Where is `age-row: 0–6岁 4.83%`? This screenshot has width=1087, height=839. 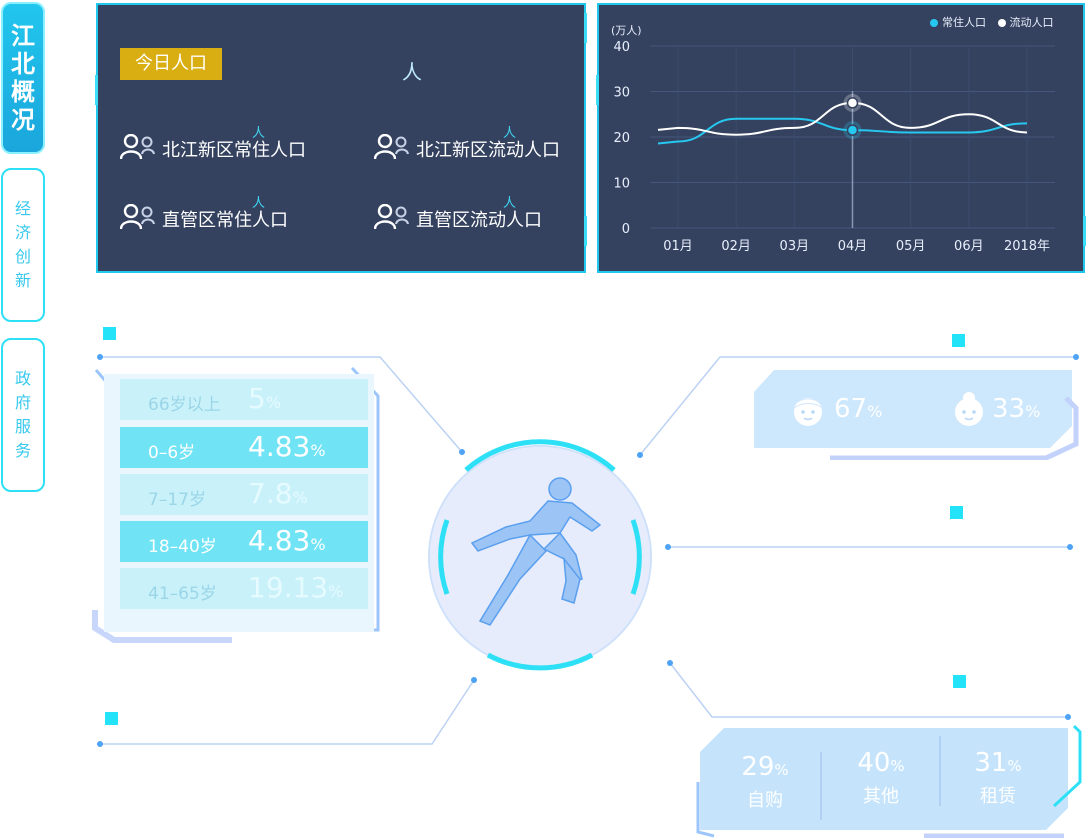 age-row: 0–6岁 4.83% is located at coordinates (244, 447).